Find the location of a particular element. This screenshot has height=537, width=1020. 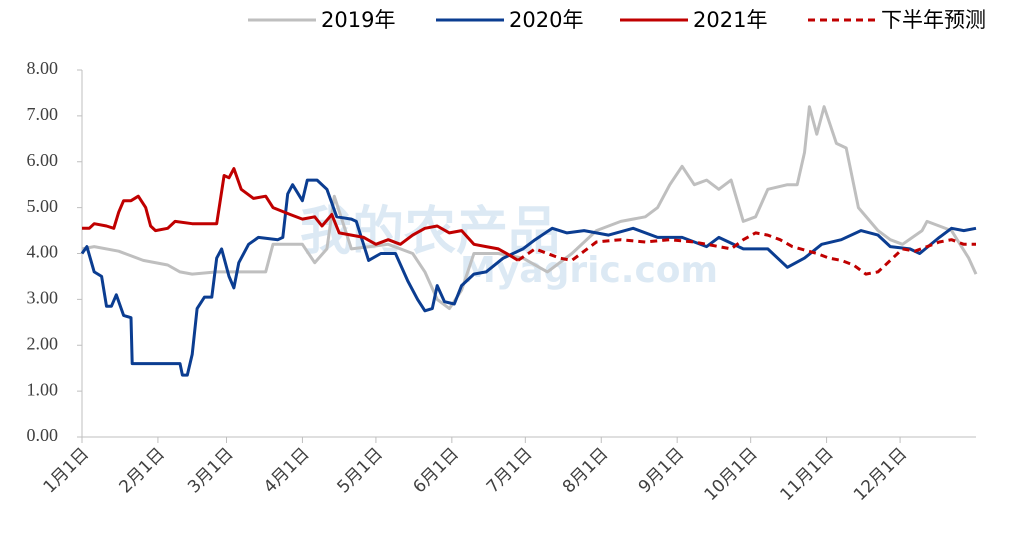

x-tick-label: 7月1日 is located at coordinates (509, 470).